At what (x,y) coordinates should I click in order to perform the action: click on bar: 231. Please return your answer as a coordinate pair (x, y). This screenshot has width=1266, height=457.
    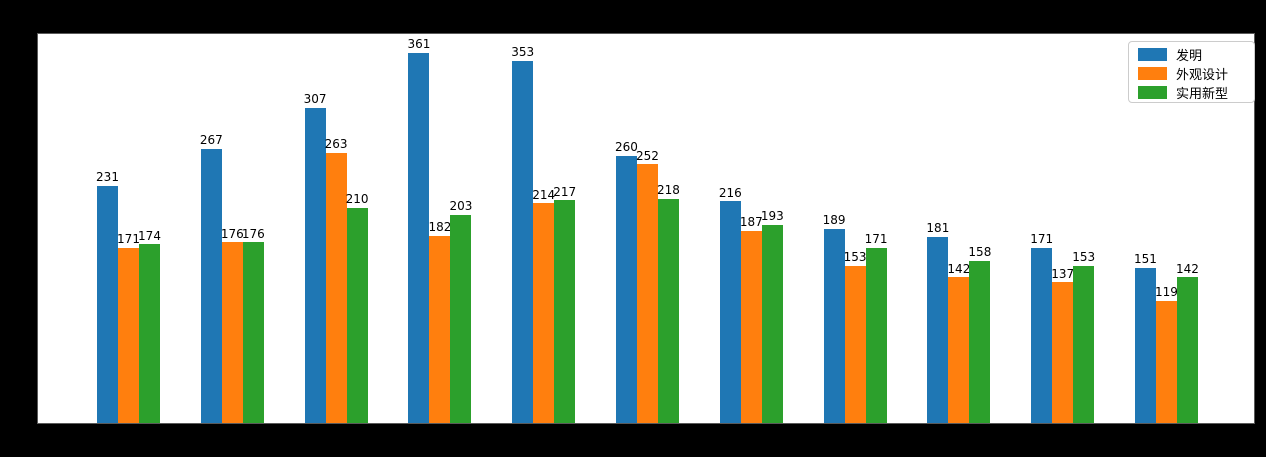
    Looking at the image, I should click on (107, 296).